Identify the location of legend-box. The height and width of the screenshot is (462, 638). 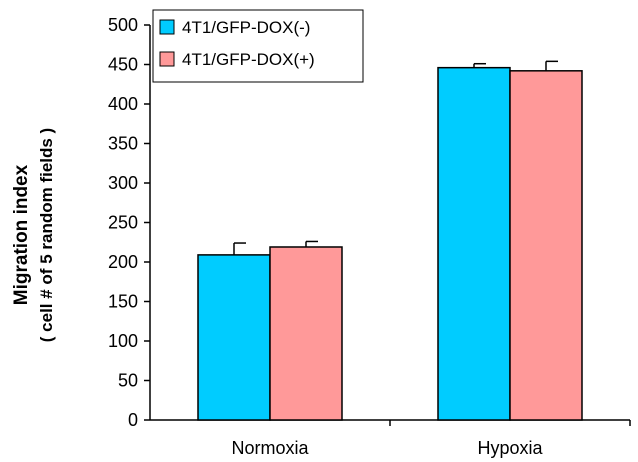
(258, 46).